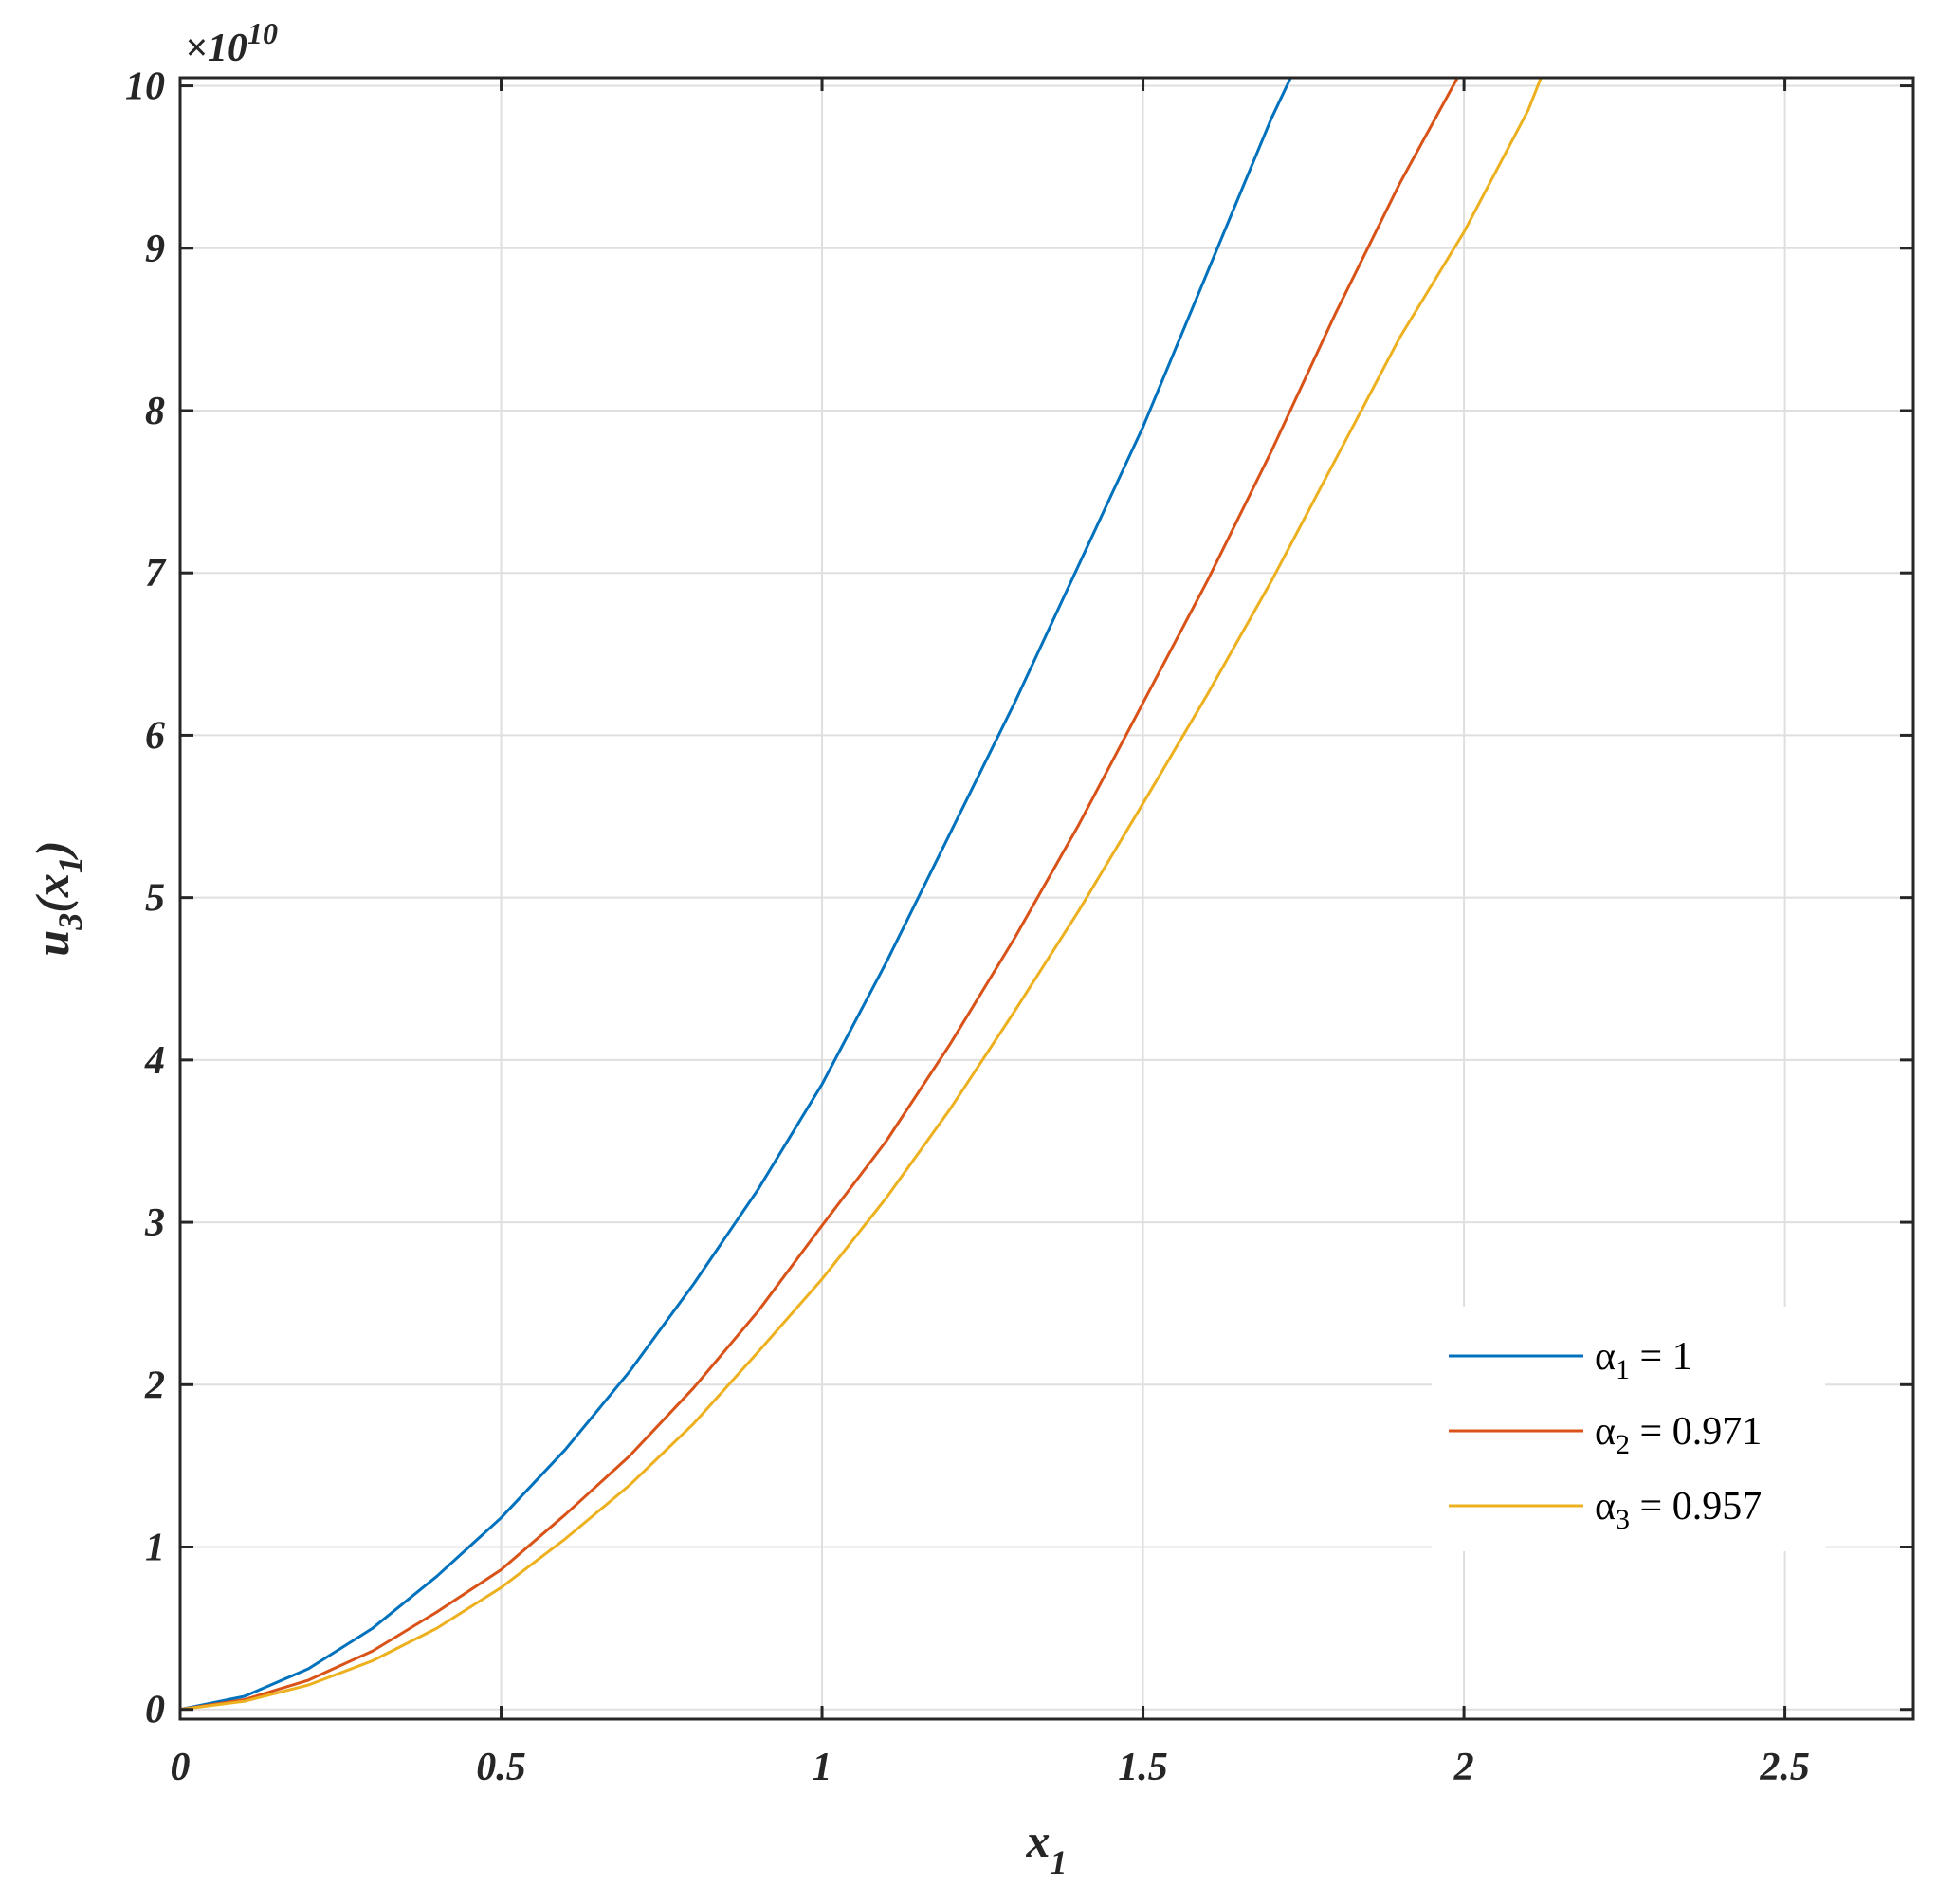  Describe the element at coordinates (501, 1767) in the screenshot. I see `x-tick-label: 0.5` at that location.